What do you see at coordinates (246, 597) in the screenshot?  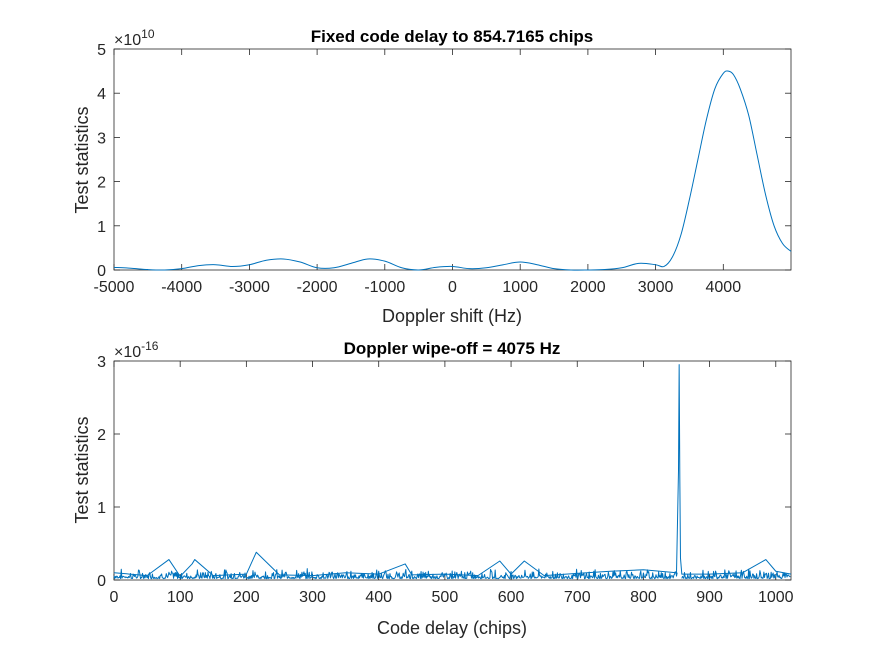 I see `x-tick-label: 200` at bounding box center [246, 597].